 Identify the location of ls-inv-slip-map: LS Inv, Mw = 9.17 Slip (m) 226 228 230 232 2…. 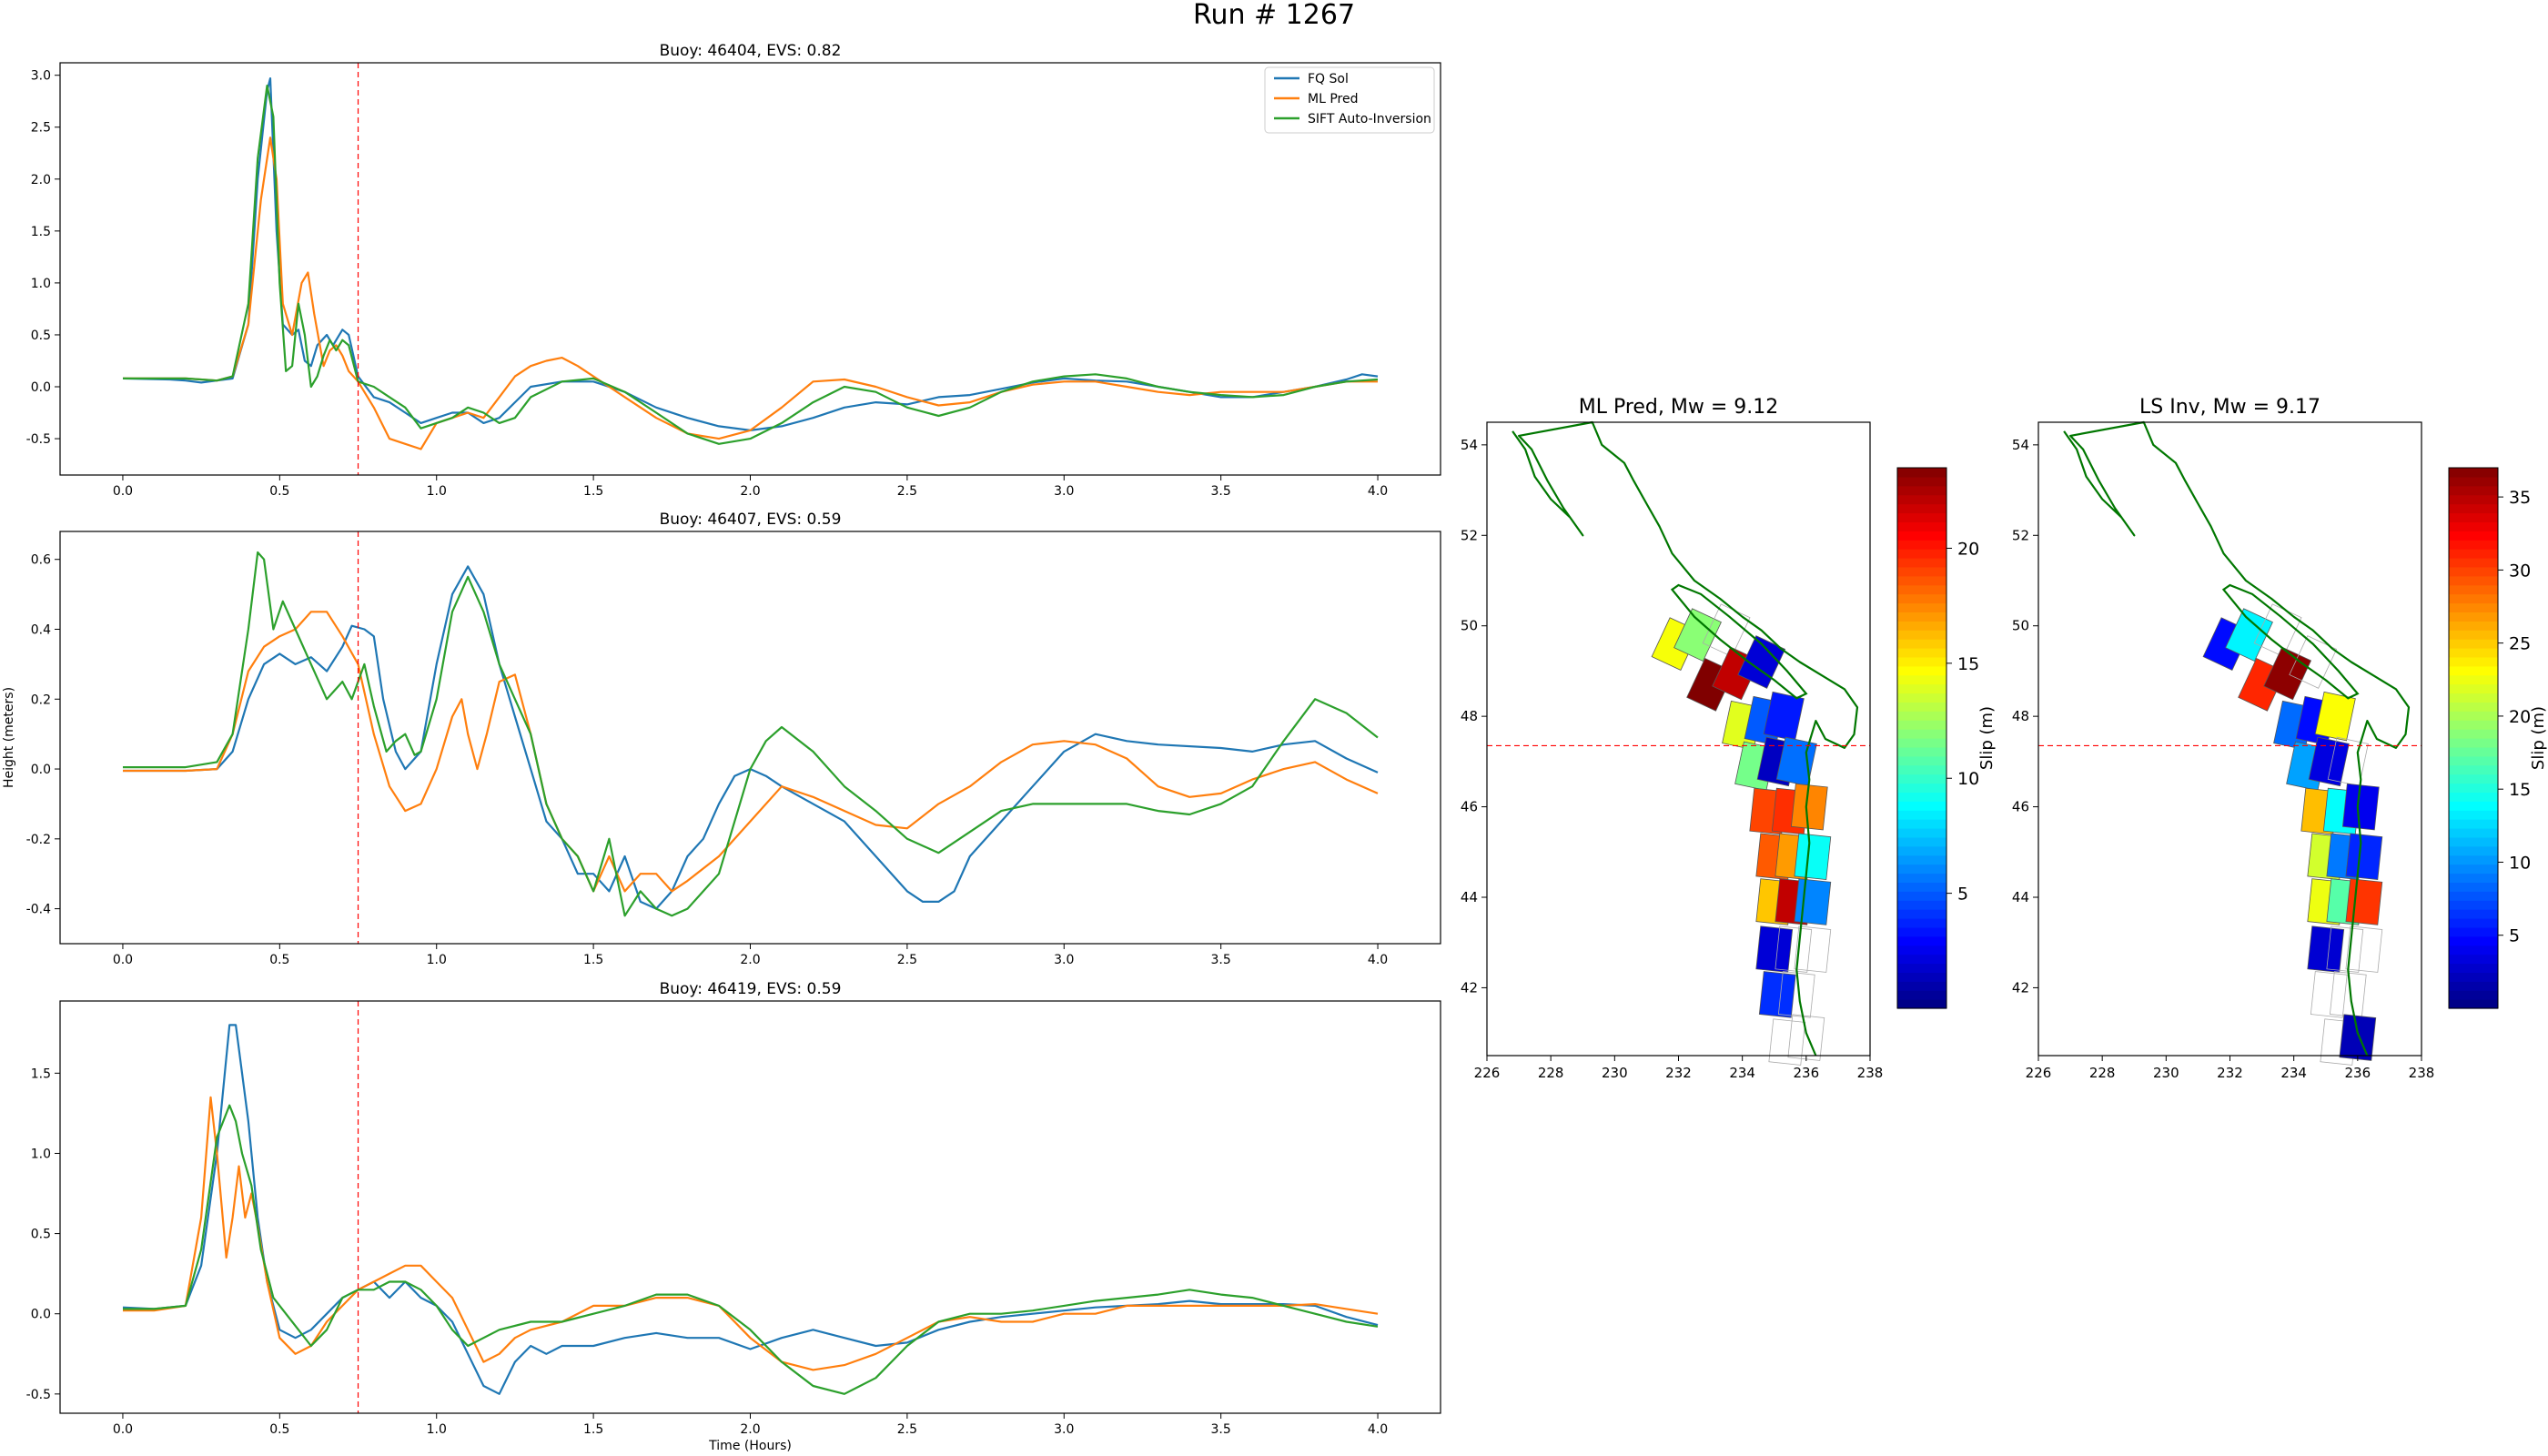
(2280, 739).